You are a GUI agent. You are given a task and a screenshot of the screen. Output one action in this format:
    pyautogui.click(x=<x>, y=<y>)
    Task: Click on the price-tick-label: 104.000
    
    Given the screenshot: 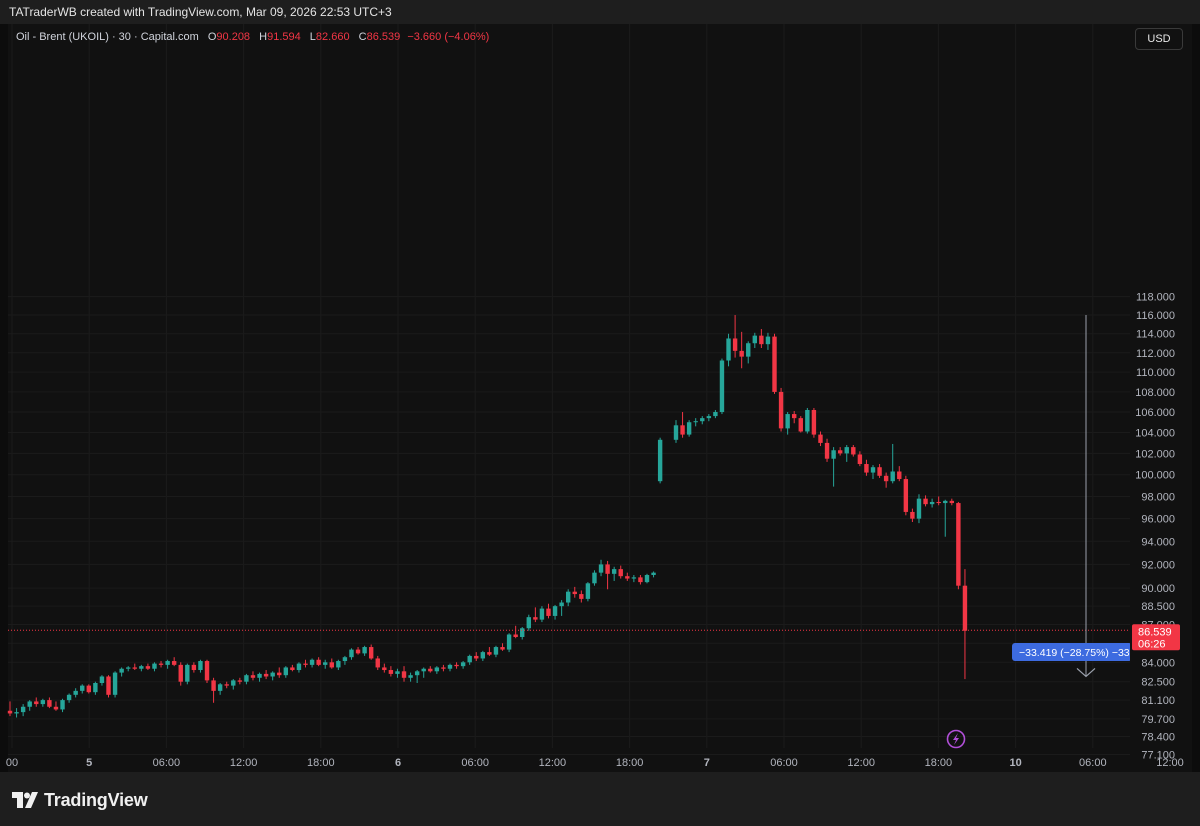 What is the action you would take?
    pyautogui.click(x=1155, y=434)
    